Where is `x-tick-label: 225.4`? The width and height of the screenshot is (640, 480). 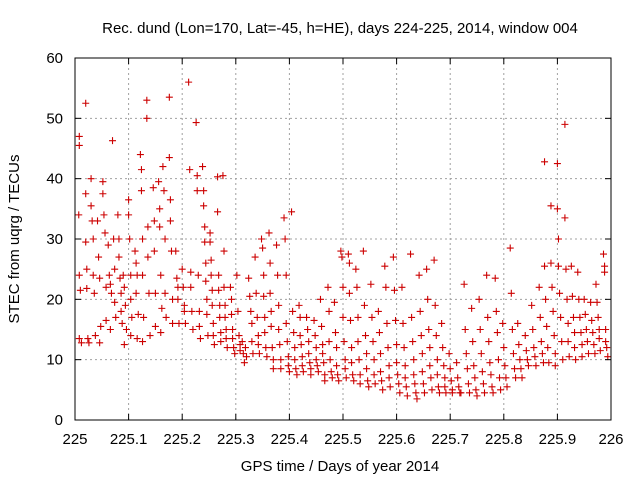 x-tick-label: 225.4 is located at coordinates (290, 439).